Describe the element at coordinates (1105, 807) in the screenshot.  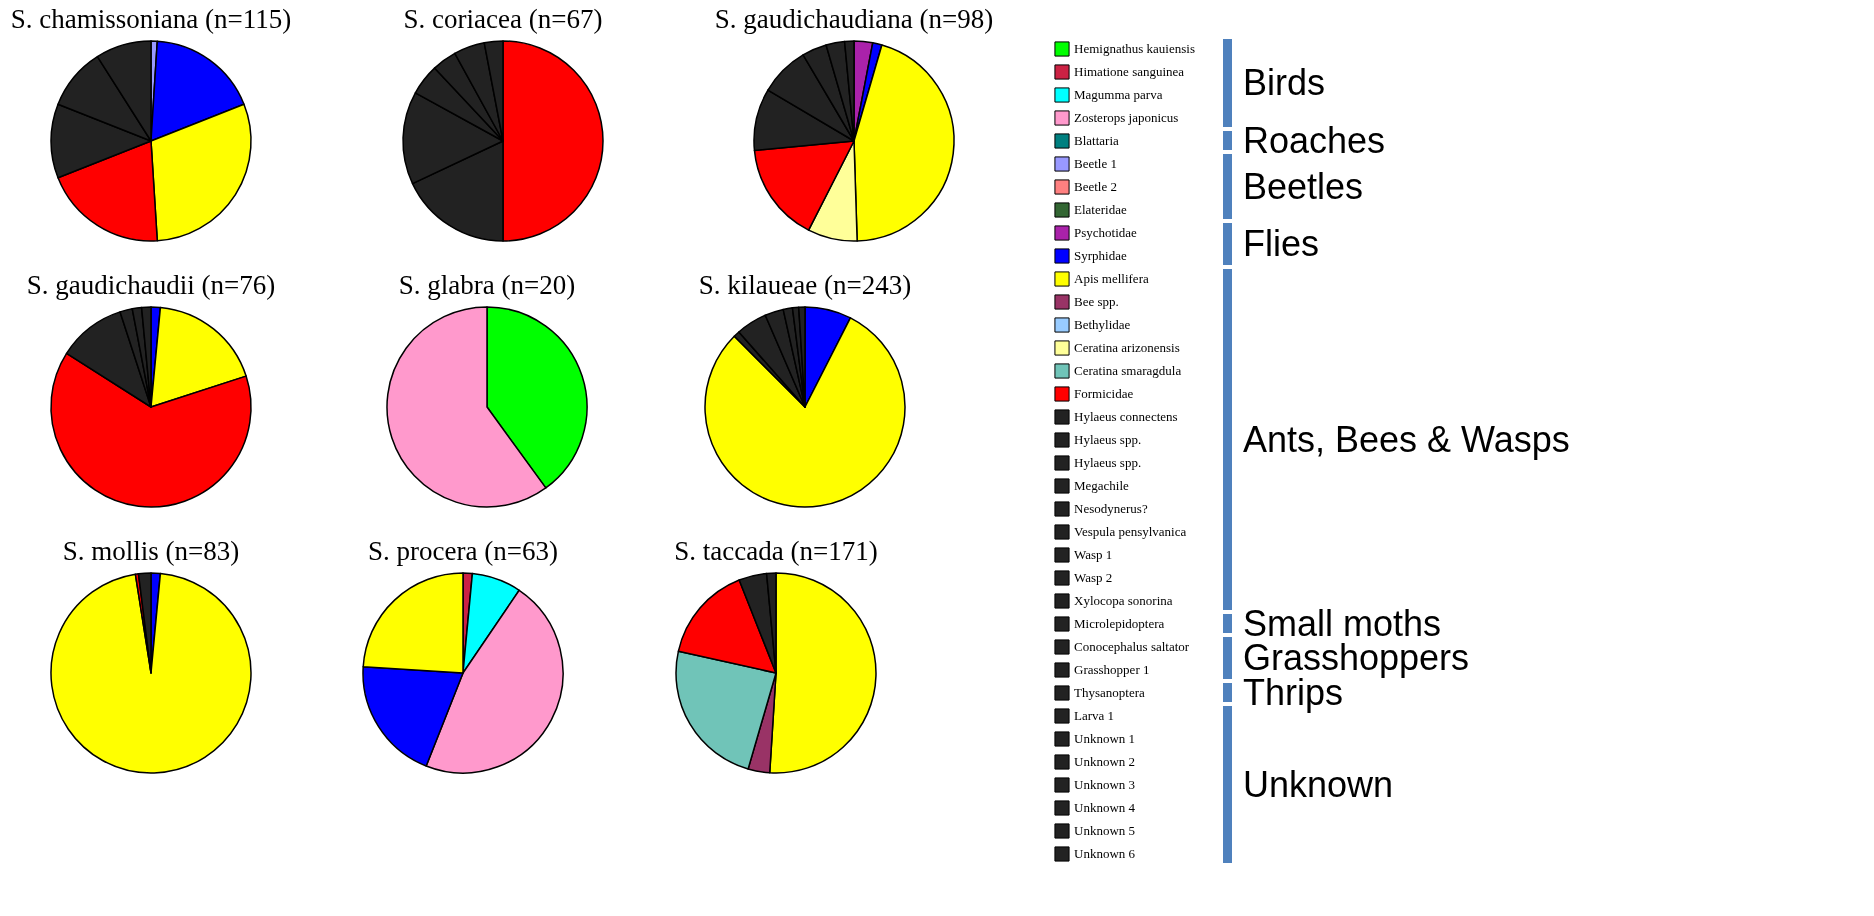
I see `legend-label: Unknown 4` at that location.